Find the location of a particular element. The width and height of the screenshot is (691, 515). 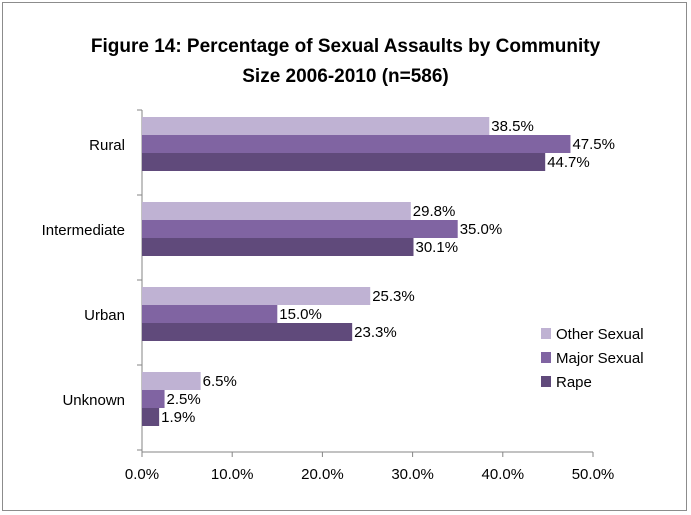

x-tick-label: 40.0% is located at coordinates (503, 474).